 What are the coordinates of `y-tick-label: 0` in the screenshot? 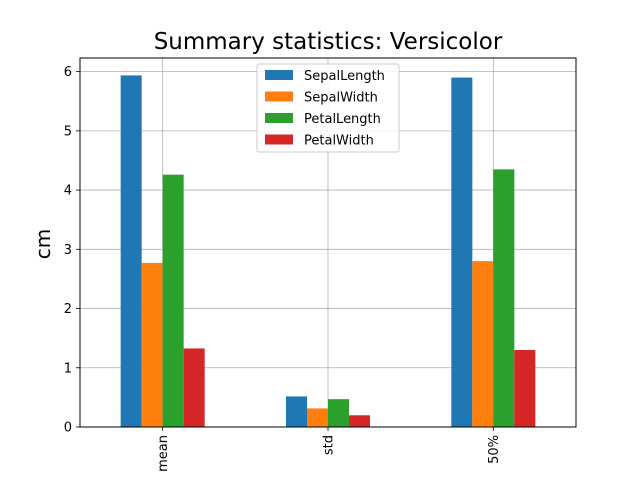 It's located at (68, 428).